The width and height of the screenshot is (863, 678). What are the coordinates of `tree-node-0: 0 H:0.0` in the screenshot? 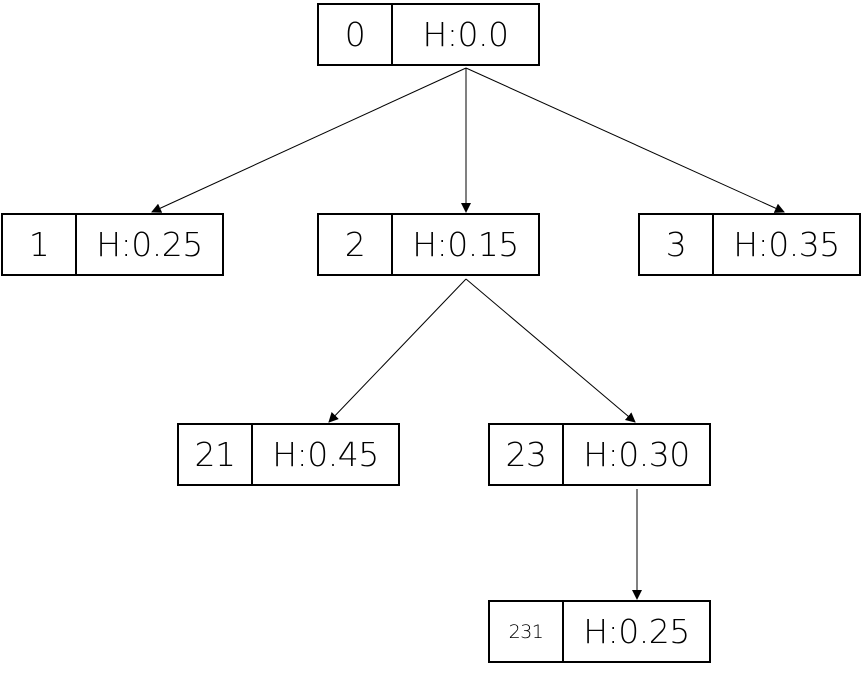 It's located at (428, 34).